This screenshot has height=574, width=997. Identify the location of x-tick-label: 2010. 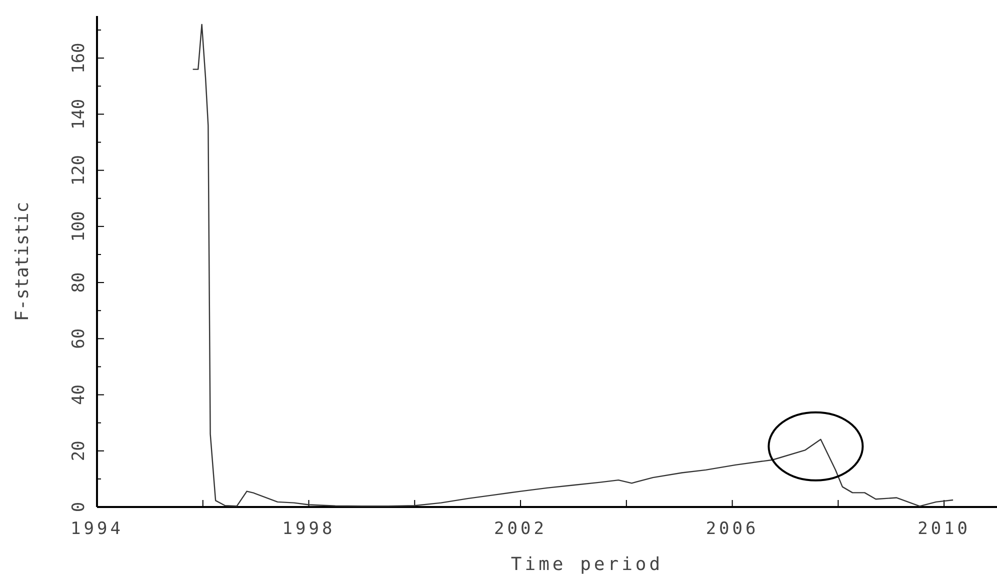
(944, 529).